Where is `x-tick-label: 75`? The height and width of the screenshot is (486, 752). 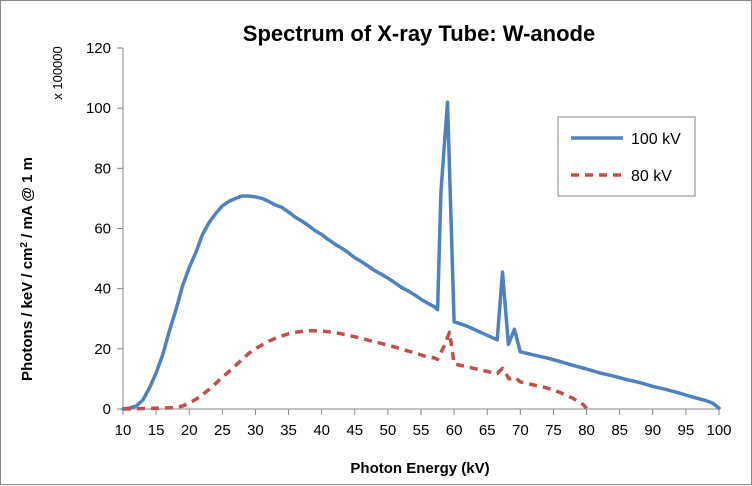
x-tick-label: 75 is located at coordinates (553, 430).